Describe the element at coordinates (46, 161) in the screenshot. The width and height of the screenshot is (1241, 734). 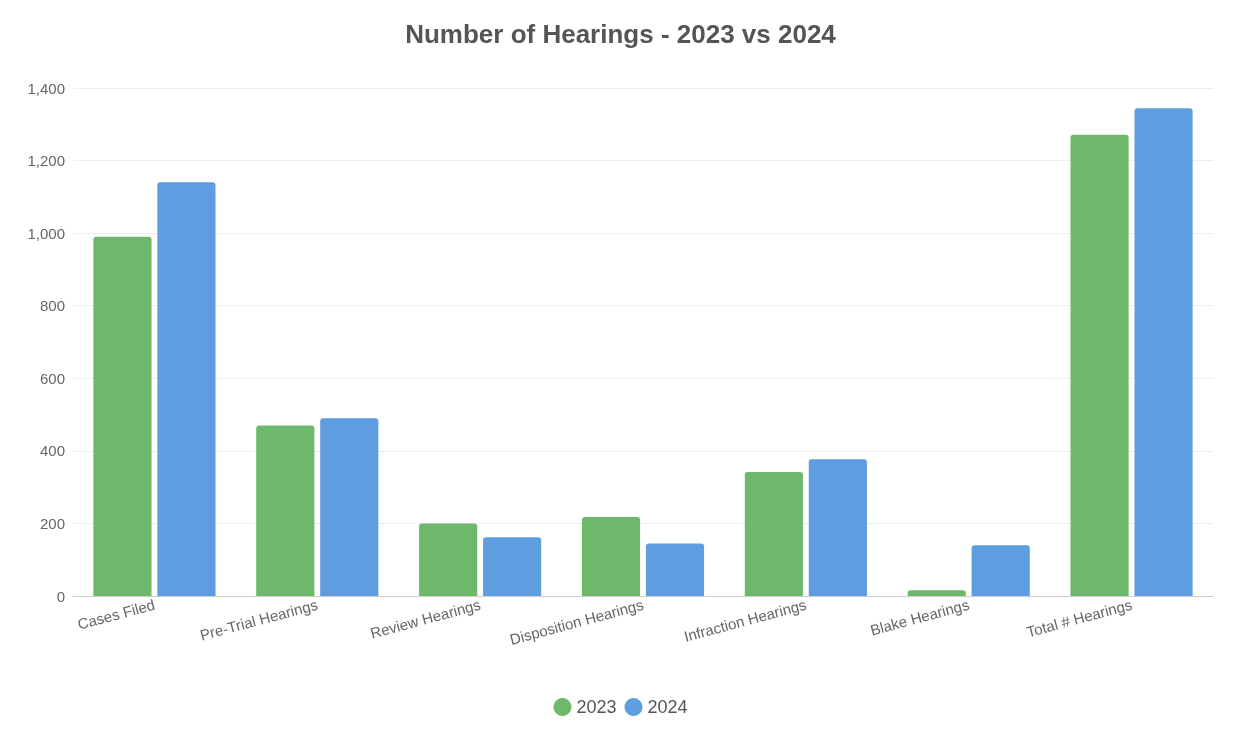
I see `y-tick-label: 1,200` at that location.